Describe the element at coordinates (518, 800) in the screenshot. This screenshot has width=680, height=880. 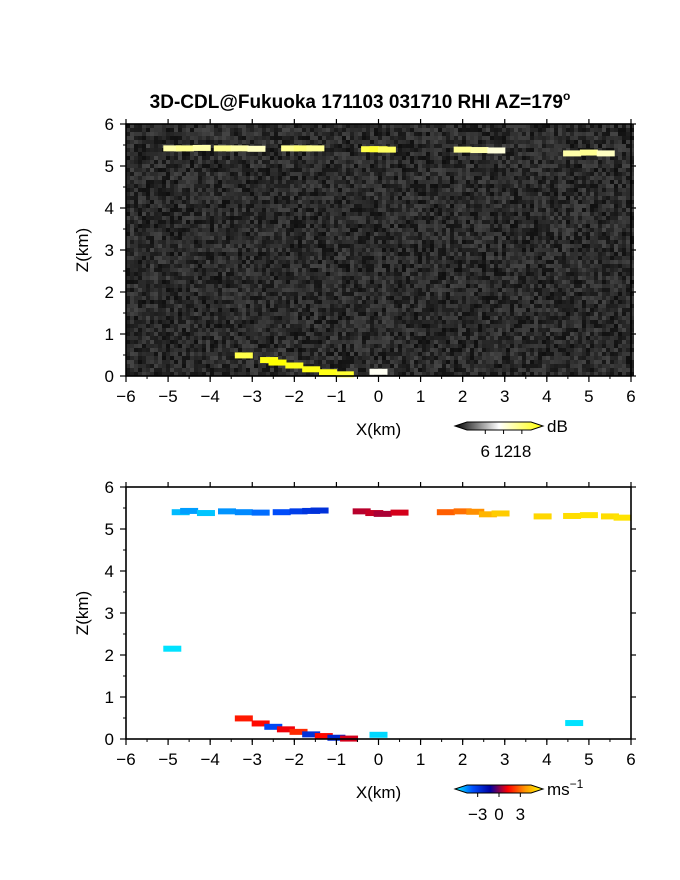
I see `colorbar: −3 0 3 ms−1` at that location.